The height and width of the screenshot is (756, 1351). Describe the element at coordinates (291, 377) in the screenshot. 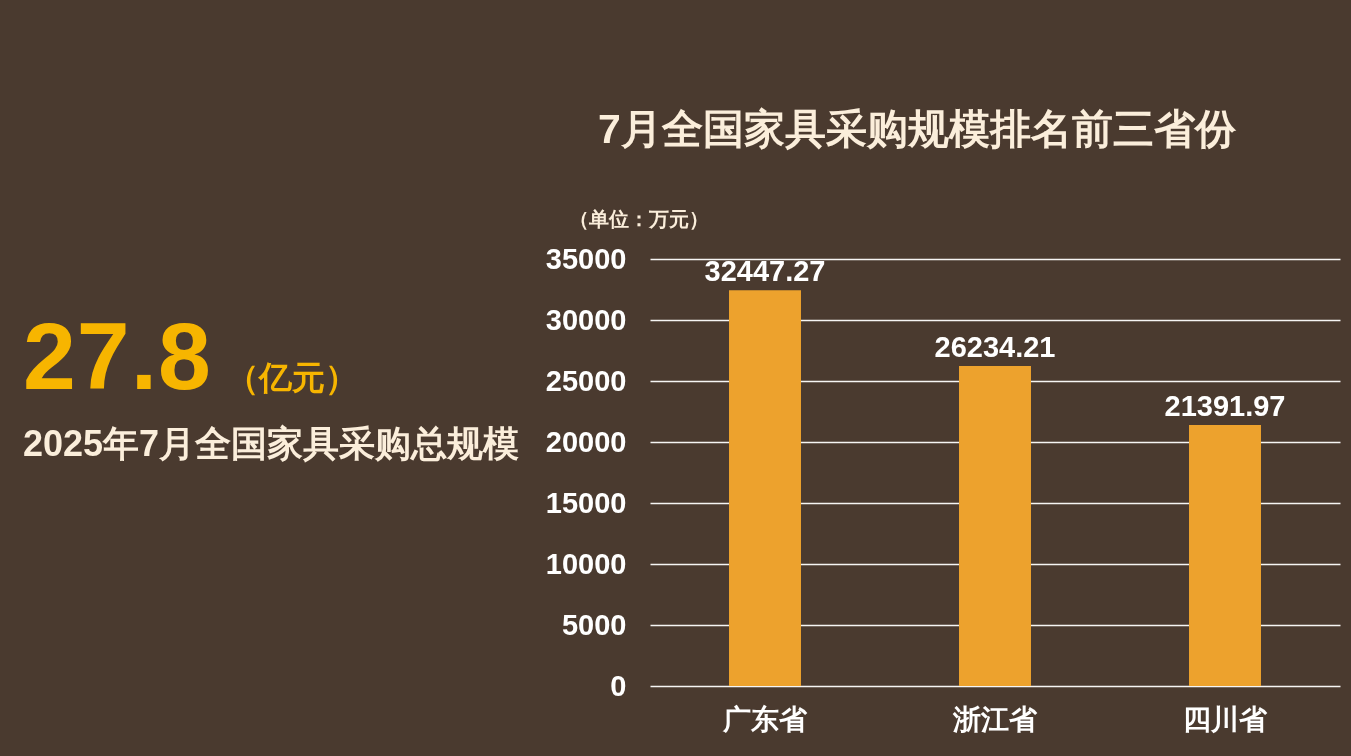

I see `text: （亿元）` at that location.